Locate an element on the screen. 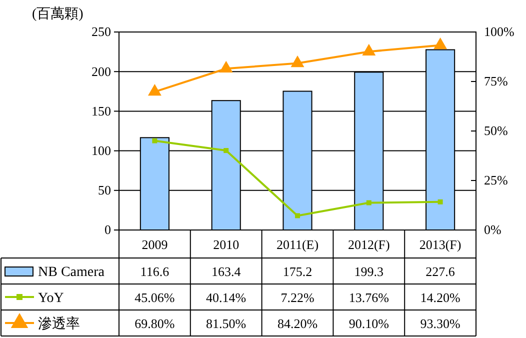 This screenshot has width=526, height=338. data-label: 116.6 is located at coordinates (155, 271).